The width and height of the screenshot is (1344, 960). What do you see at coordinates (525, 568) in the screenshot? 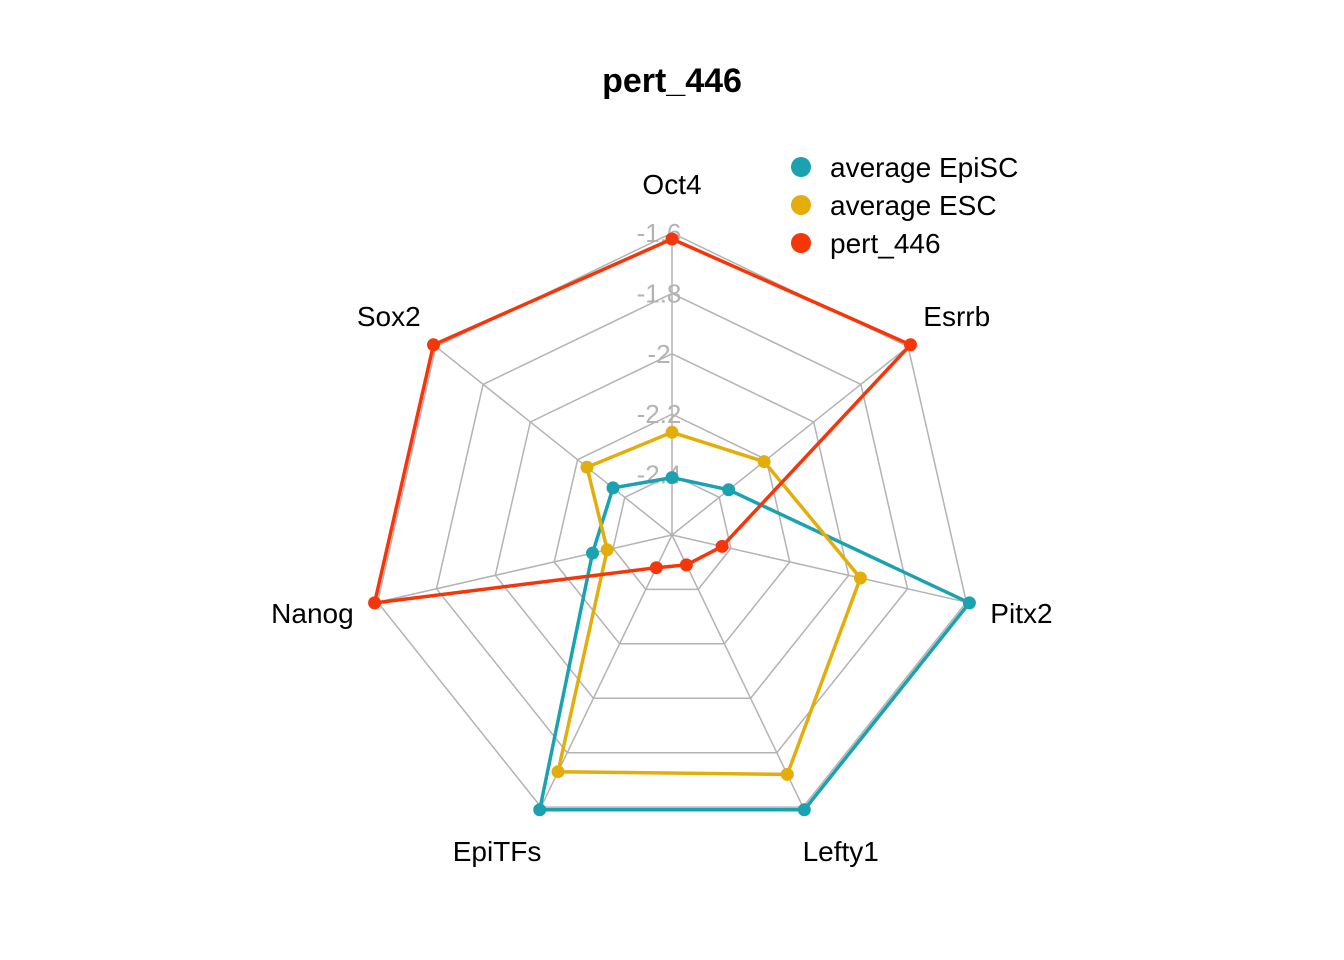
I see `grid-spoke-nanog` at bounding box center [525, 568].